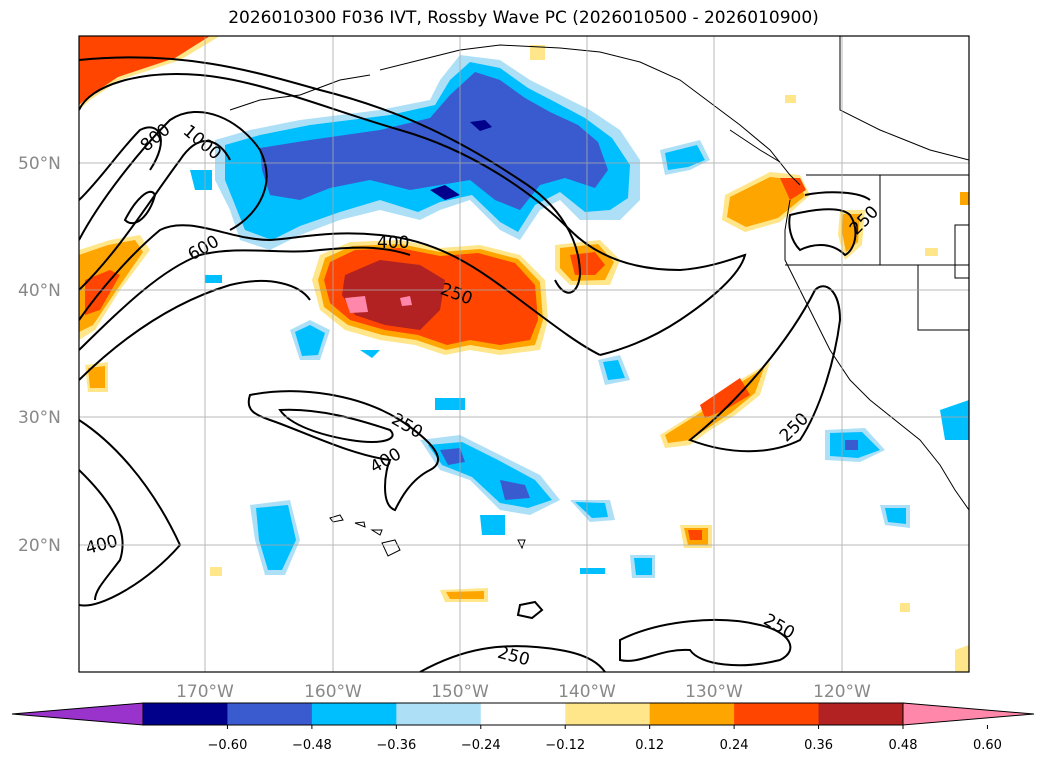 This screenshot has width=1047, height=765. Describe the element at coordinates (649, 745) in the screenshot. I see `colorbar-tick-label: 0.12` at that location.